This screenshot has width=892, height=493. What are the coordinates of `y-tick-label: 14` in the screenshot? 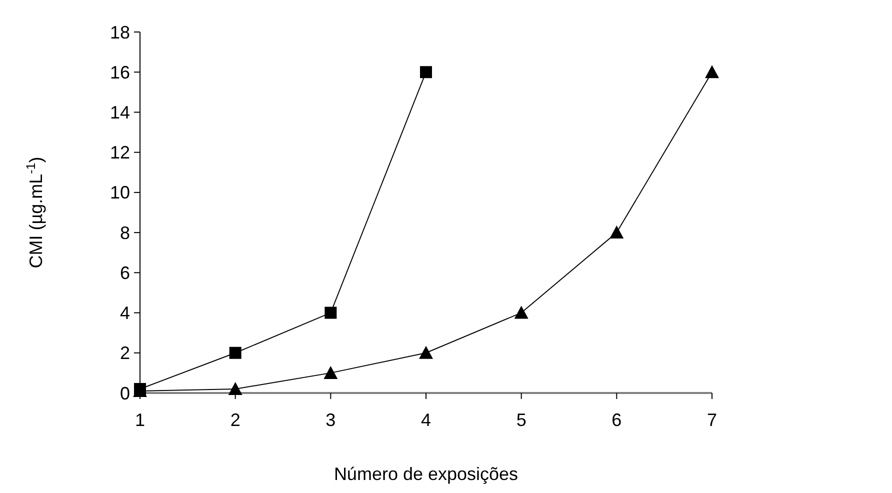 It's located at (120, 112).